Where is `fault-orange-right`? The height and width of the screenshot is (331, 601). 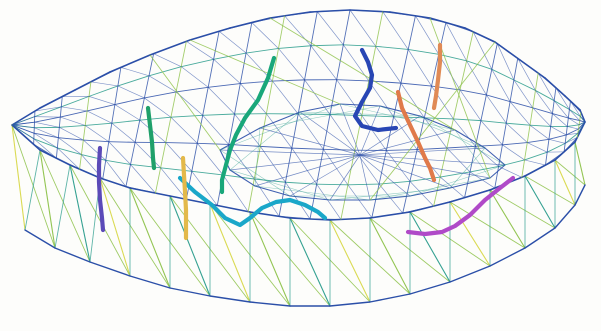 fault-orange-right is located at coordinates (416, 136).